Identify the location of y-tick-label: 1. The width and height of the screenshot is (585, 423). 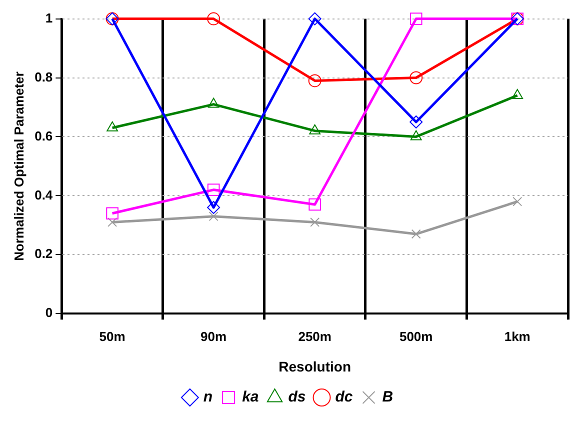
(49, 18).